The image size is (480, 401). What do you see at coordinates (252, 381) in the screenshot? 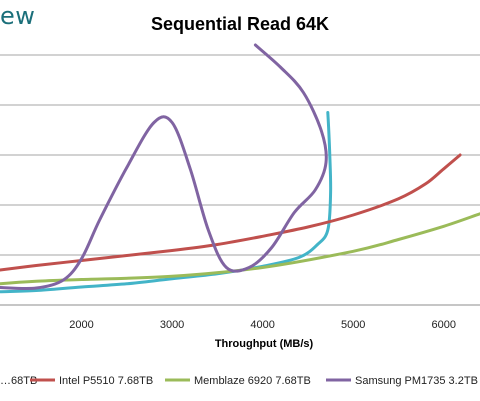
I see `legend-label-3: Memblaze 6920 7.68TB` at bounding box center [252, 381].